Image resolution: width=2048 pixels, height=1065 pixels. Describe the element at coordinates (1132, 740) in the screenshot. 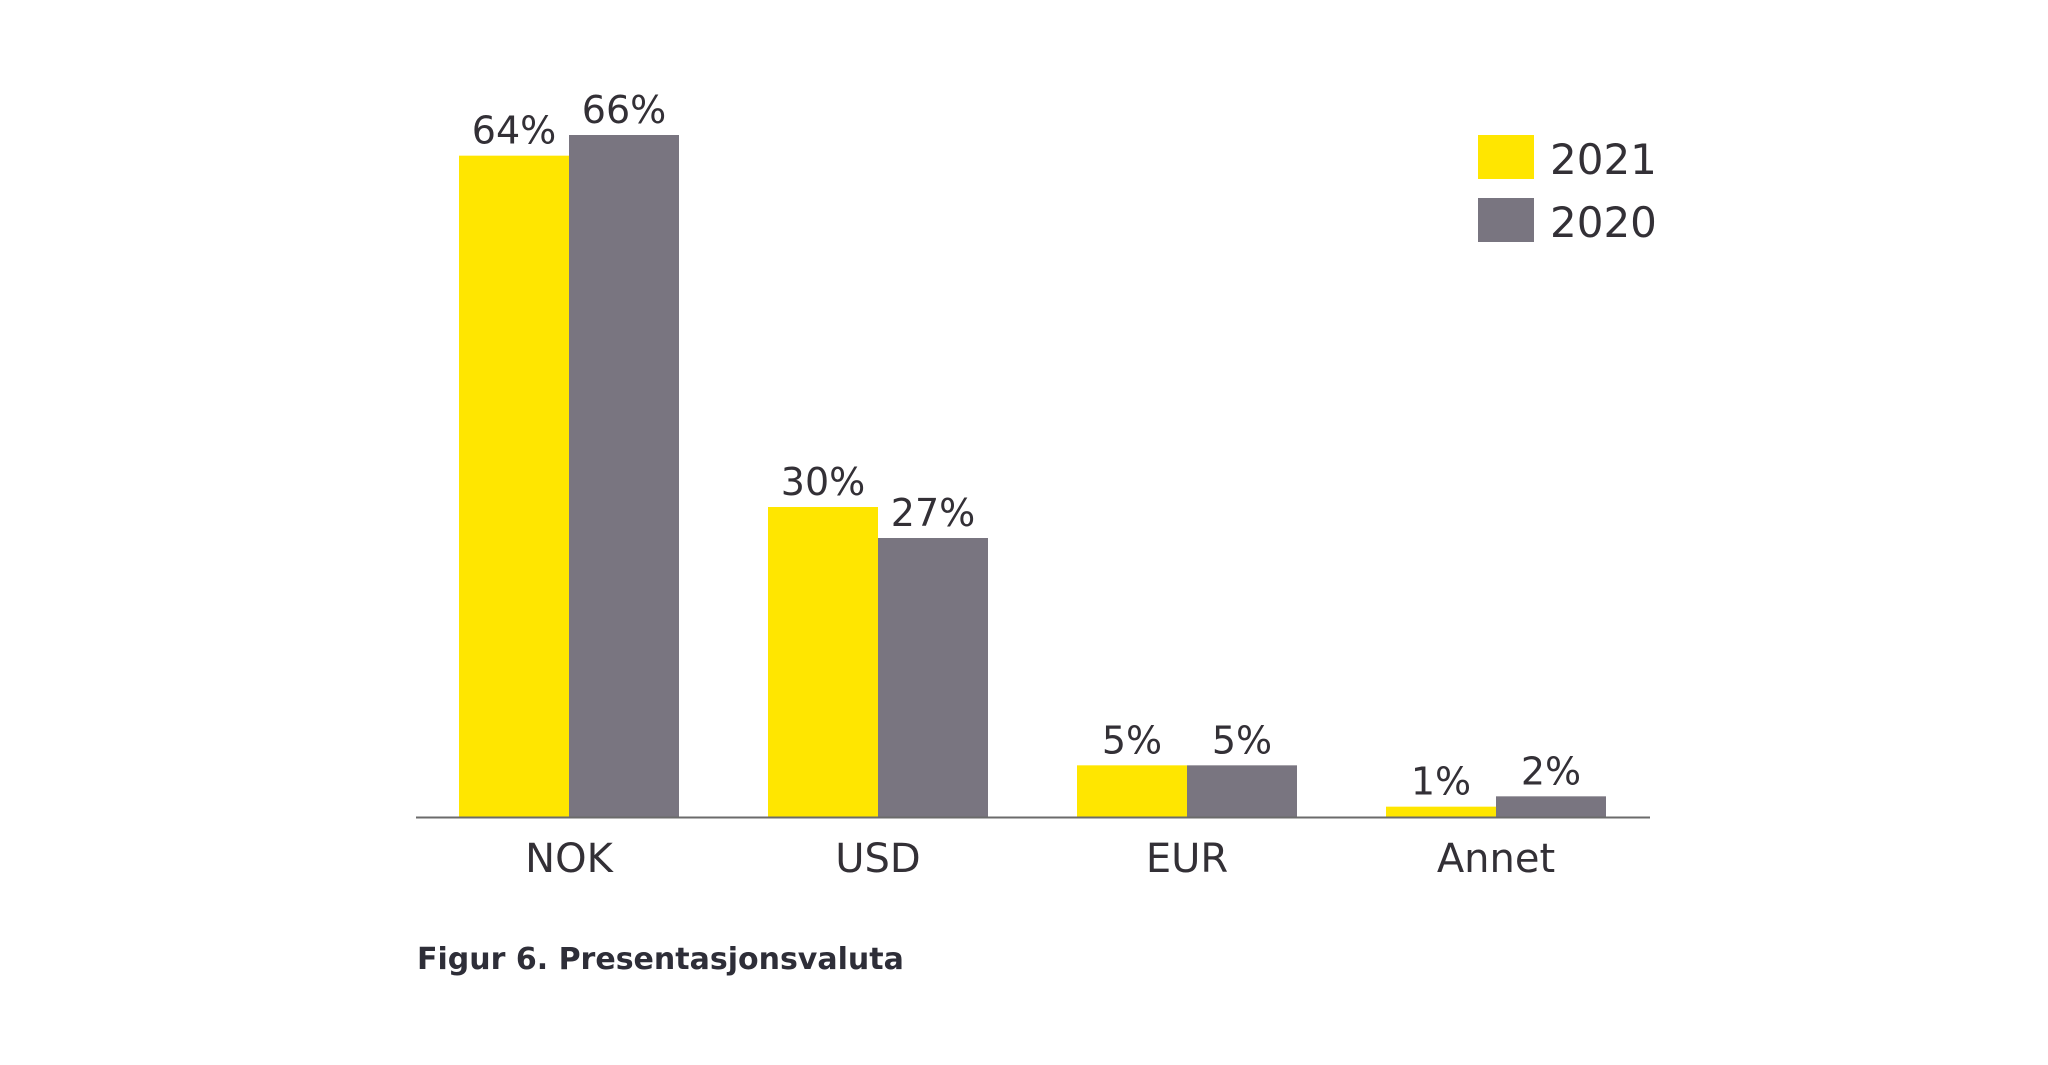

I see `value-label-eur-2021: 5%` at that location.